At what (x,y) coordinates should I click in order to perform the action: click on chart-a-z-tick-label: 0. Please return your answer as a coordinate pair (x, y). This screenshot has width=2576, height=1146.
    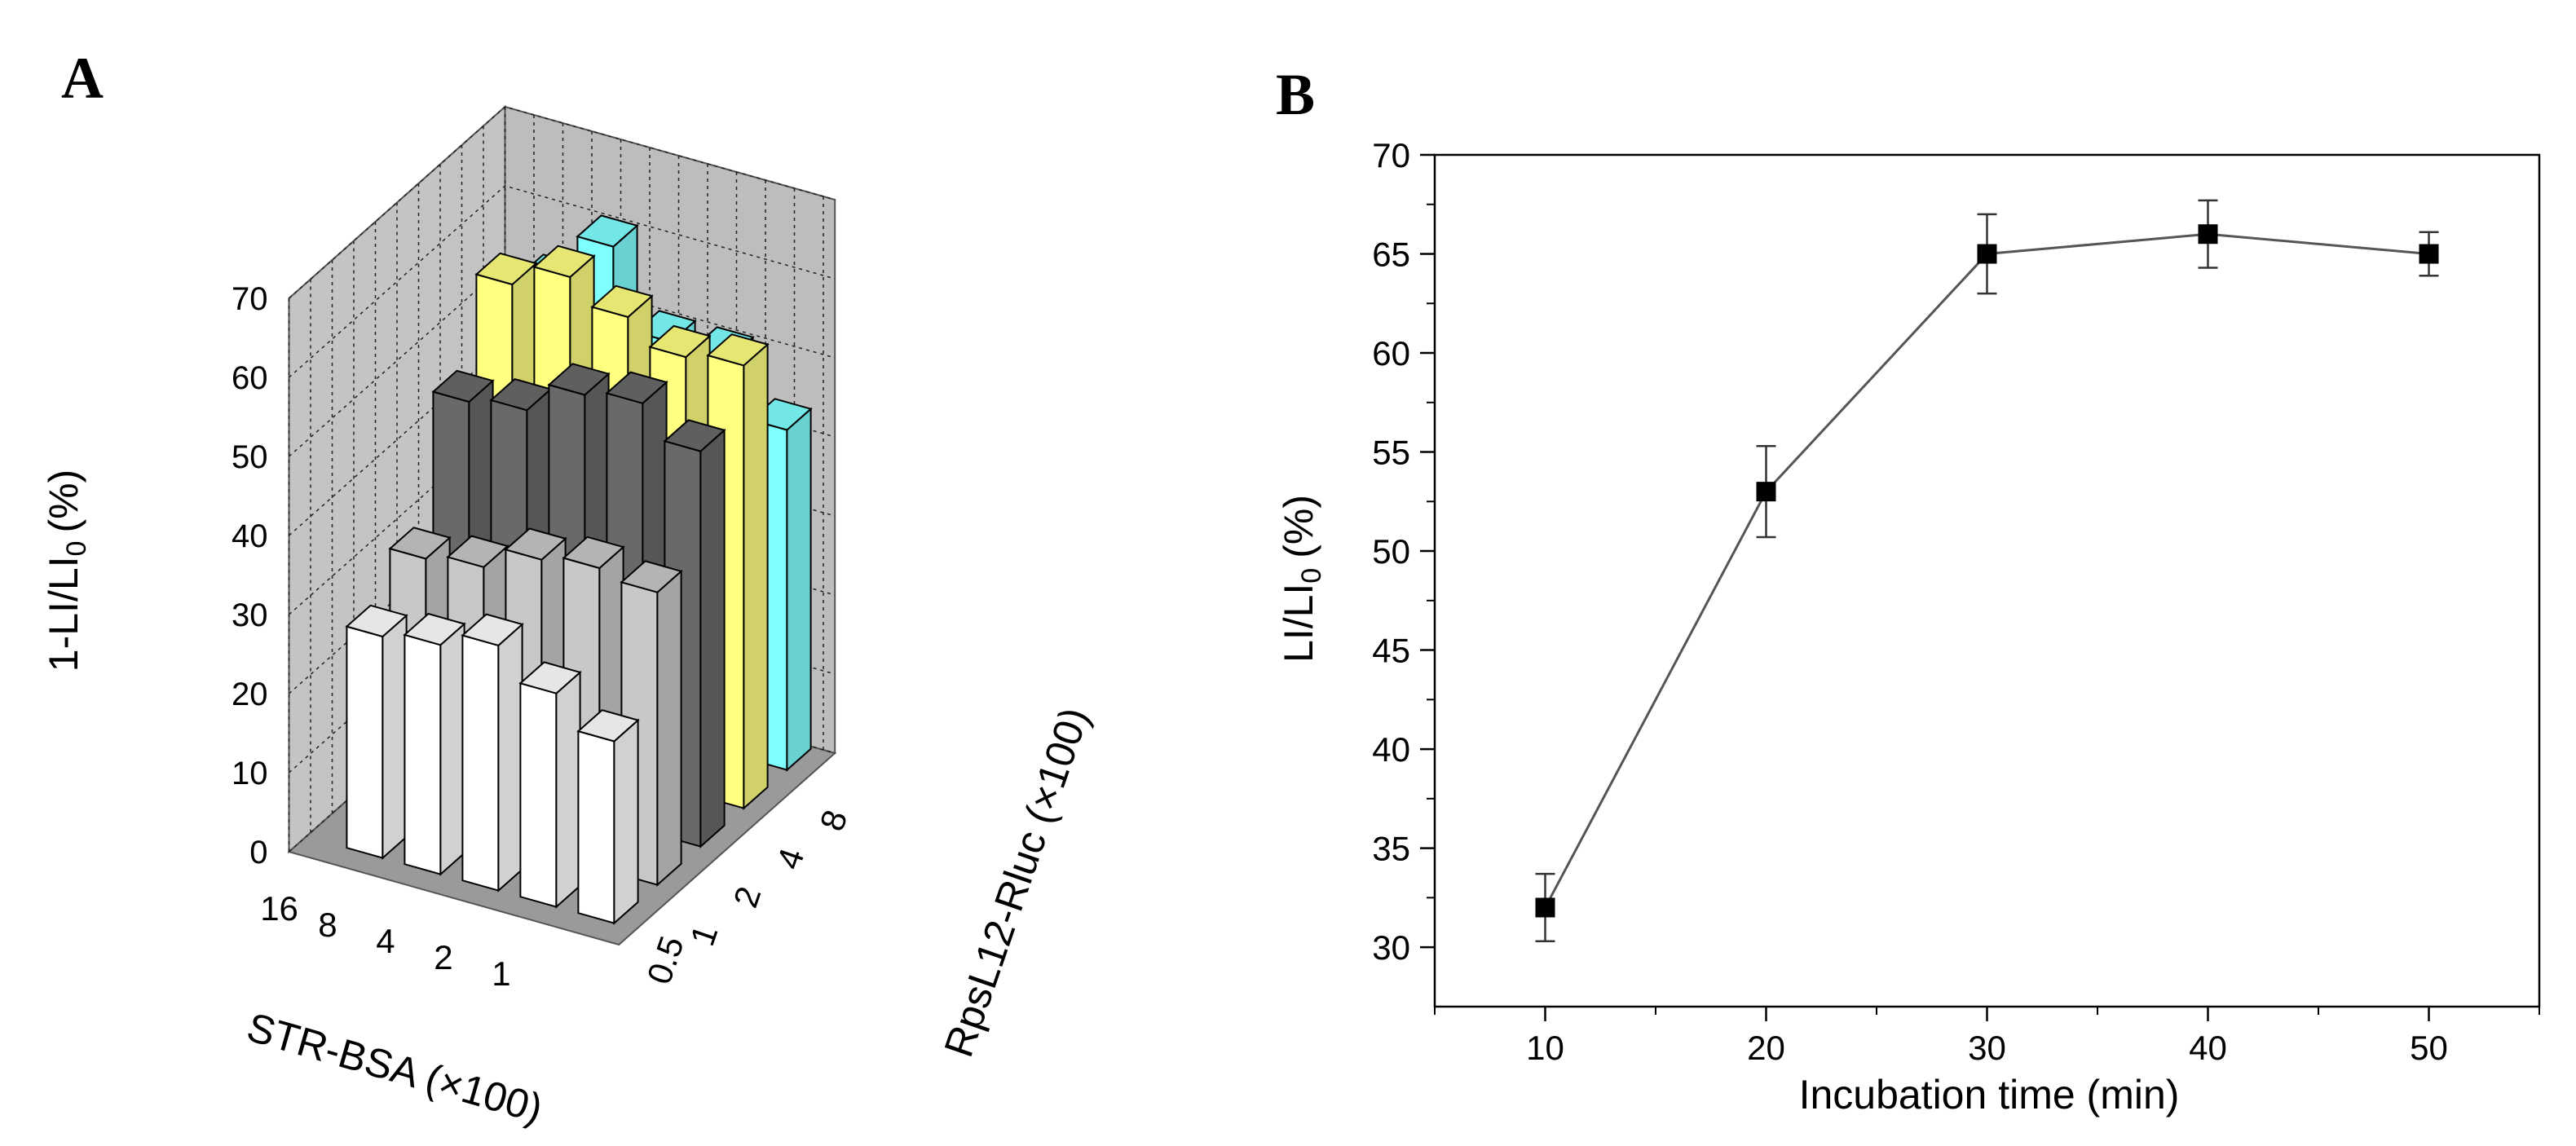
    Looking at the image, I should click on (258, 853).